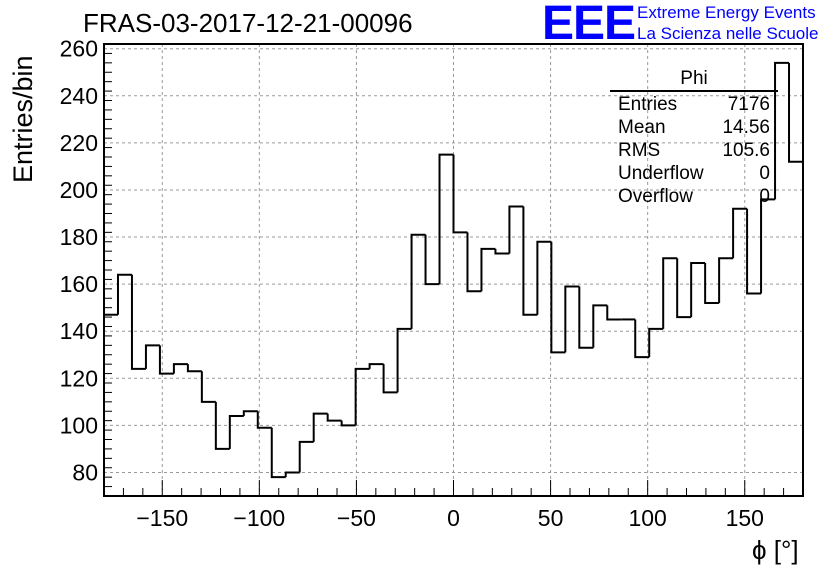 This screenshot has width=836, height=572. Describe the element at coordinates (79, 237) in the screenshot. I see `y-tick-label: 180` at that location.